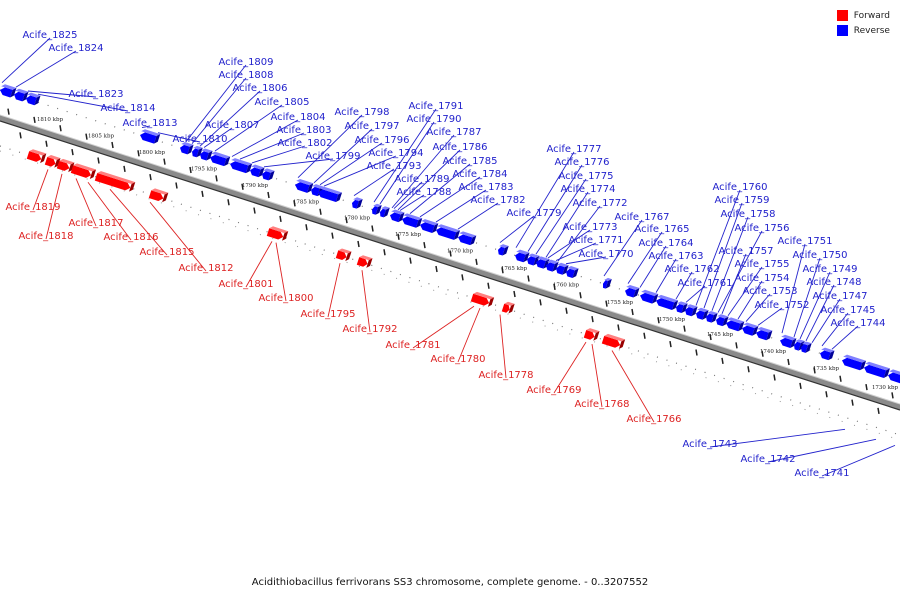 This screenshot has width=900, height=600. Describe the element at coordinates (773, 352) in the screenshot. I see `scale-label: 1740 kbp` at that location.